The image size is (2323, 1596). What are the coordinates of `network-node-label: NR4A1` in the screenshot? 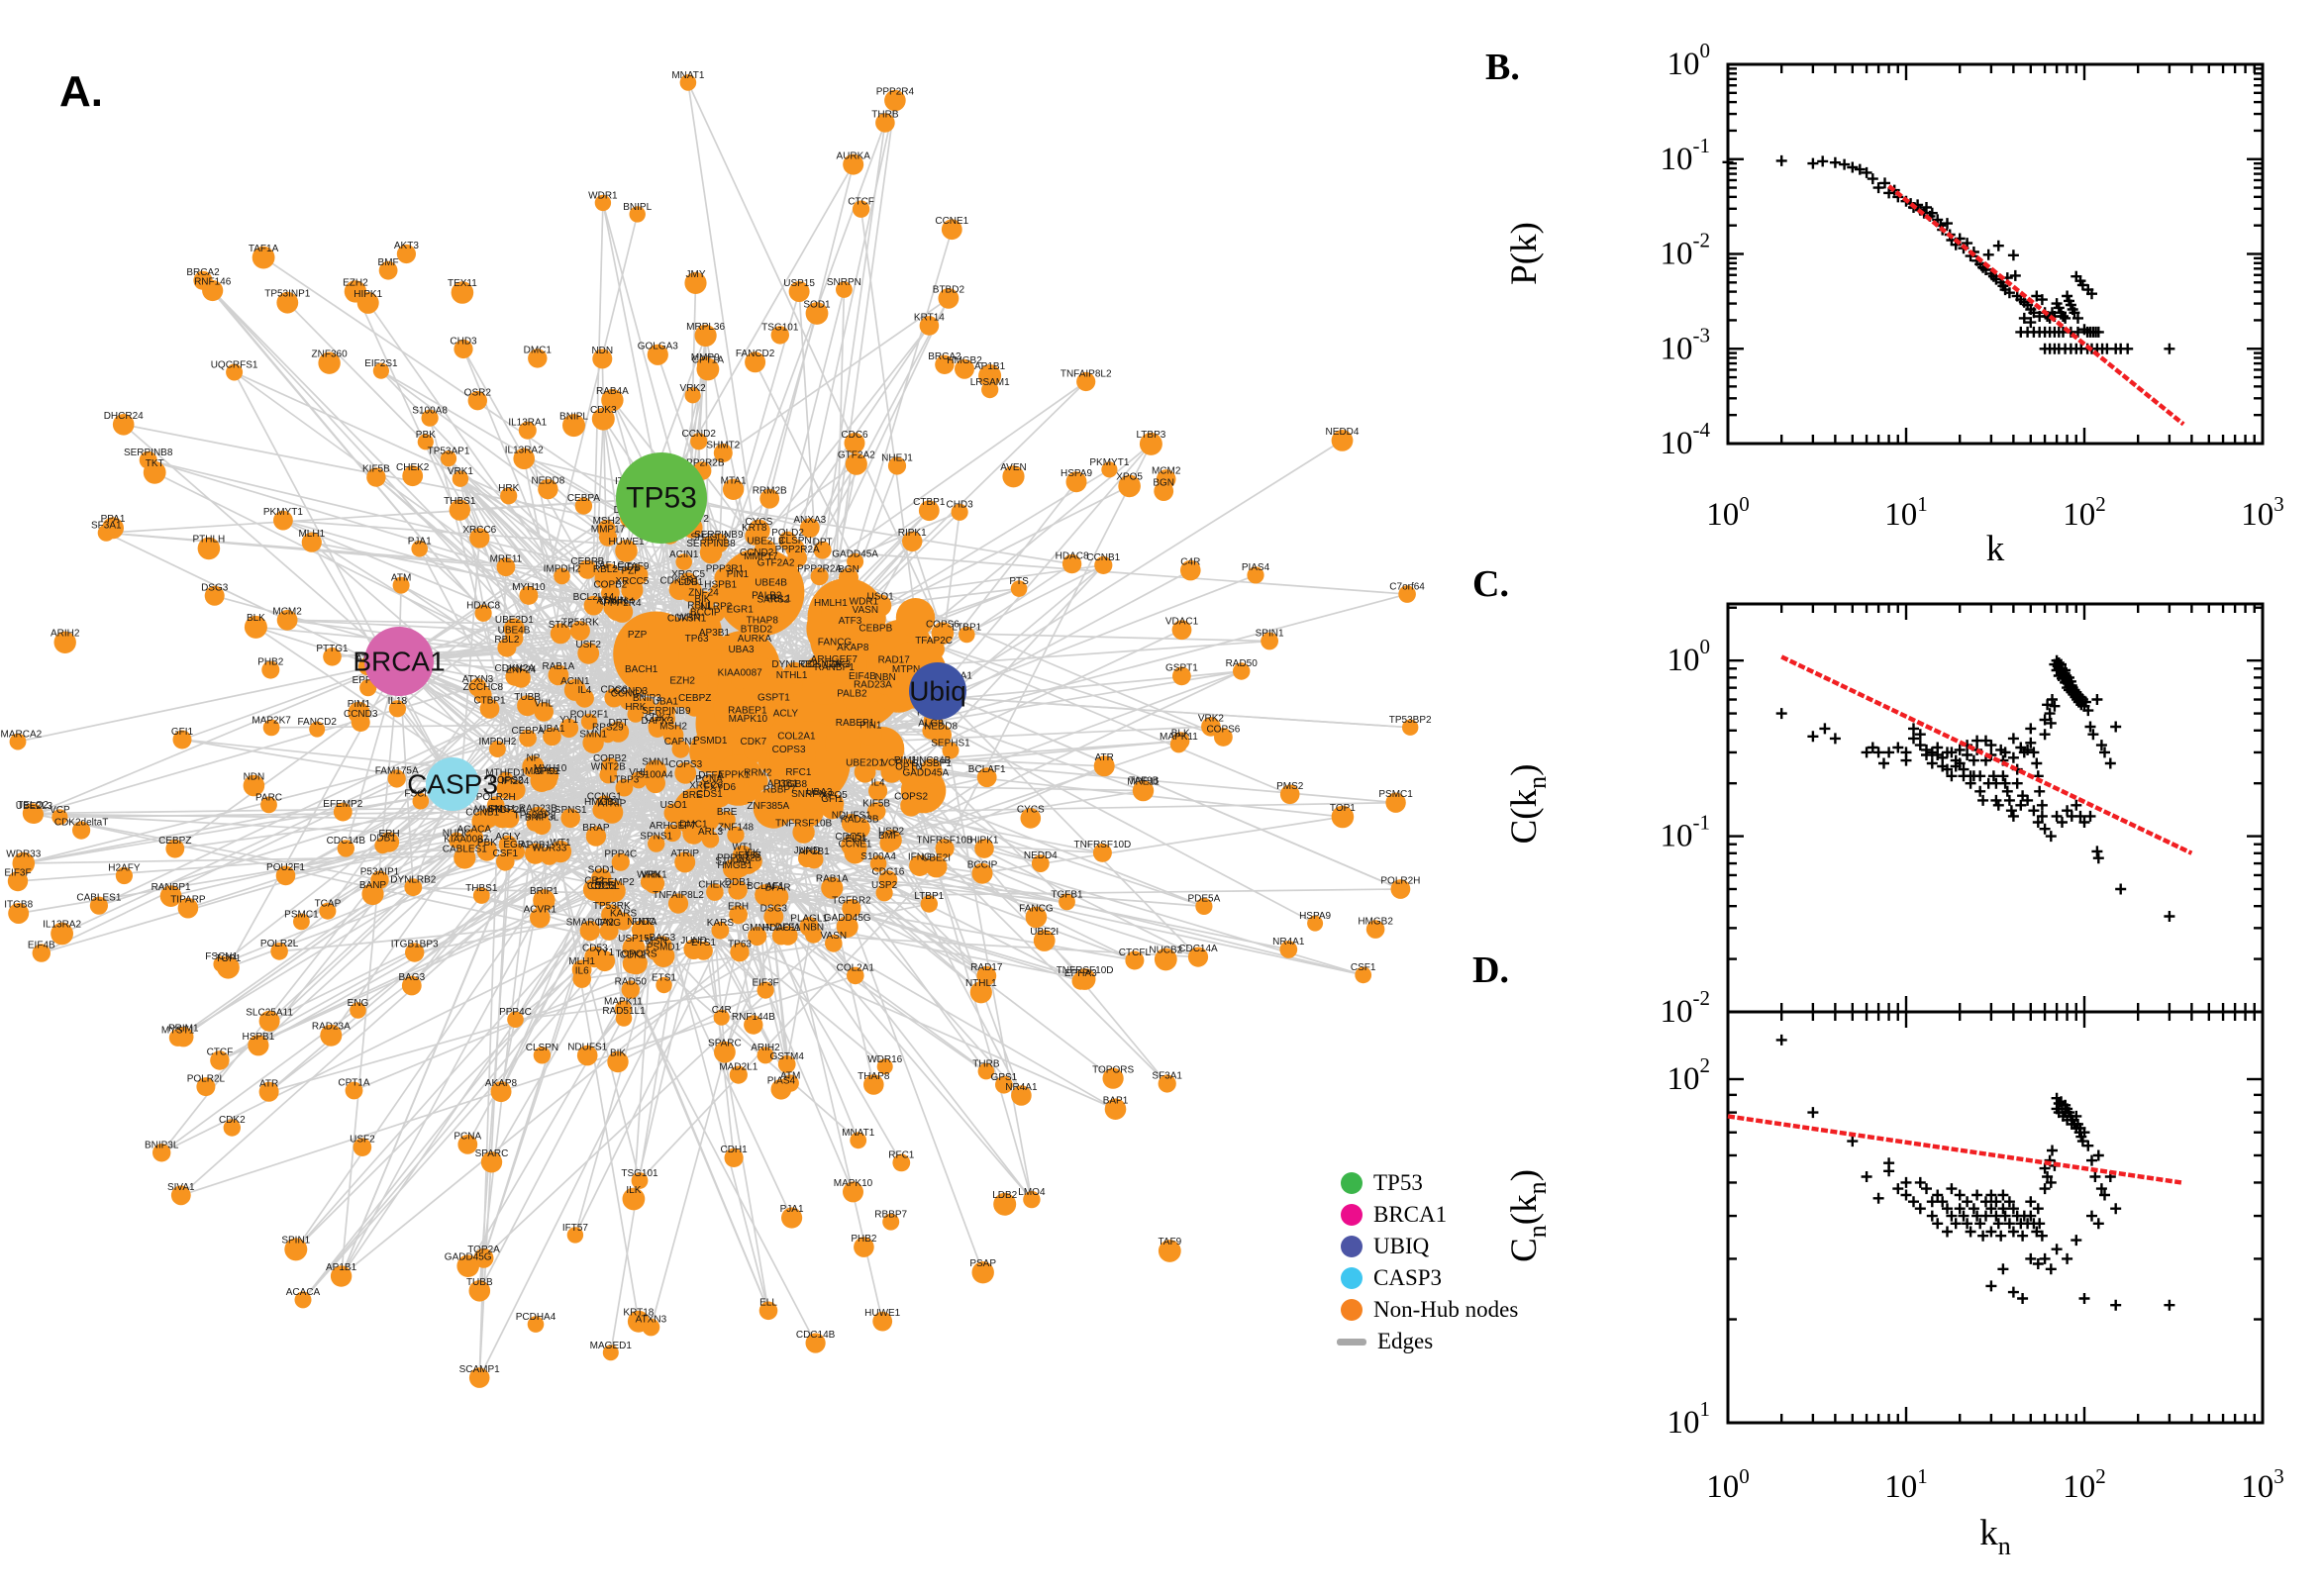 It's located at (1288, 942).